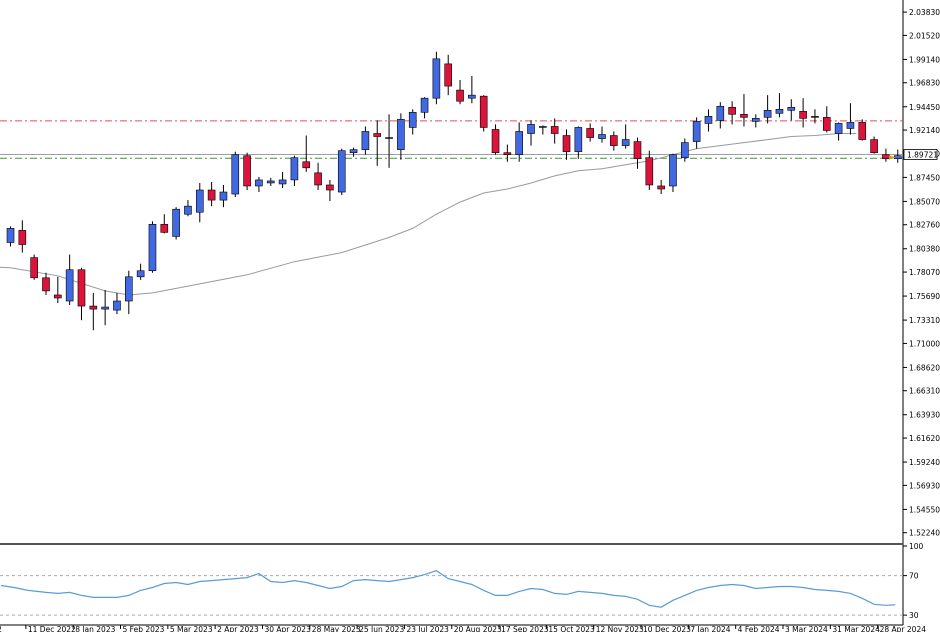 The image size is (940, 636). Describe the element at coordinates (892, 157) in the screenshot. I see `current-price-arrow` at that location.